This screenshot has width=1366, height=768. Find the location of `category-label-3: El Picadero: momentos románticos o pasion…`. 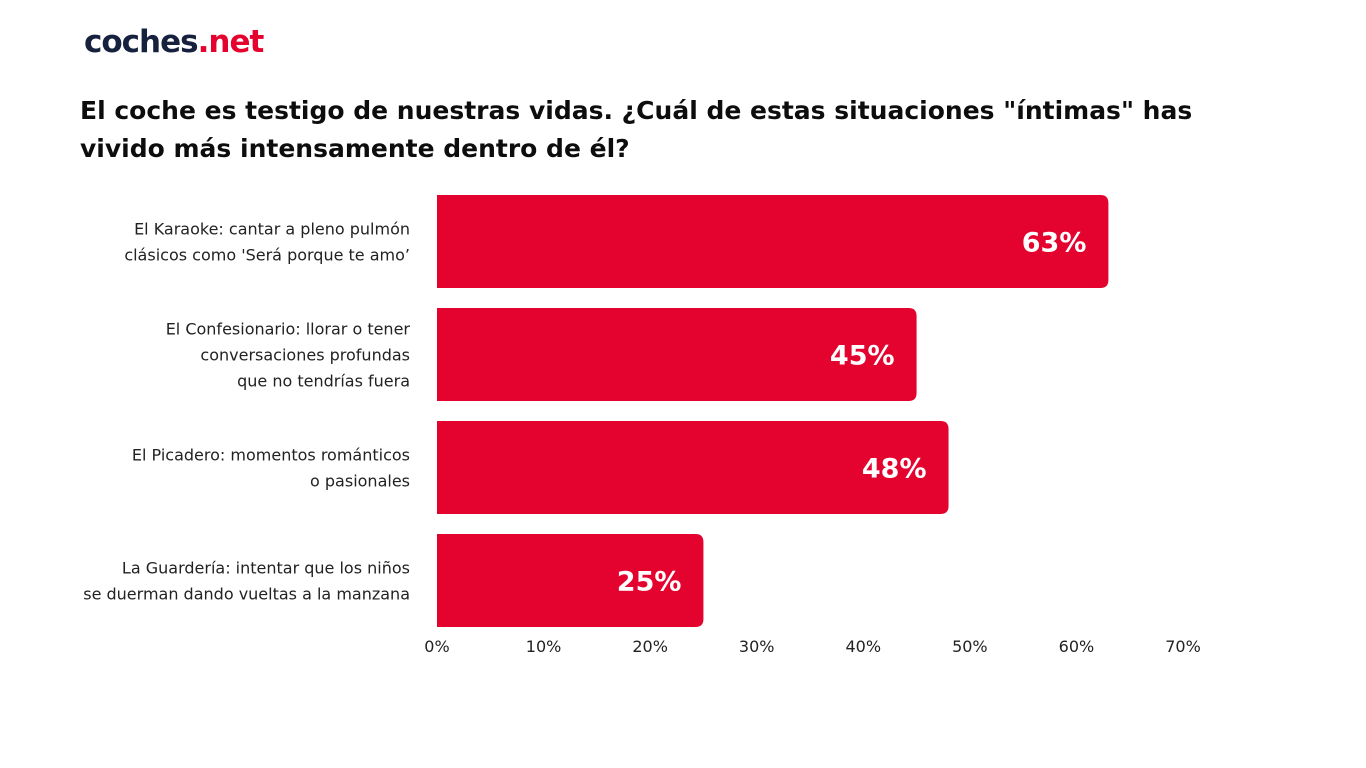

category-label-3: El Picadero: momentos románticos o pasion… is located at coordinates (271, 468).